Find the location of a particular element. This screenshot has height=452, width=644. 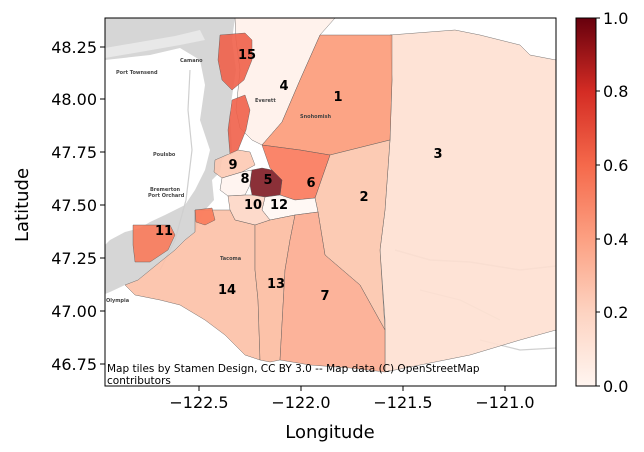

region-label: 7 is located at coordinates (324, 296).